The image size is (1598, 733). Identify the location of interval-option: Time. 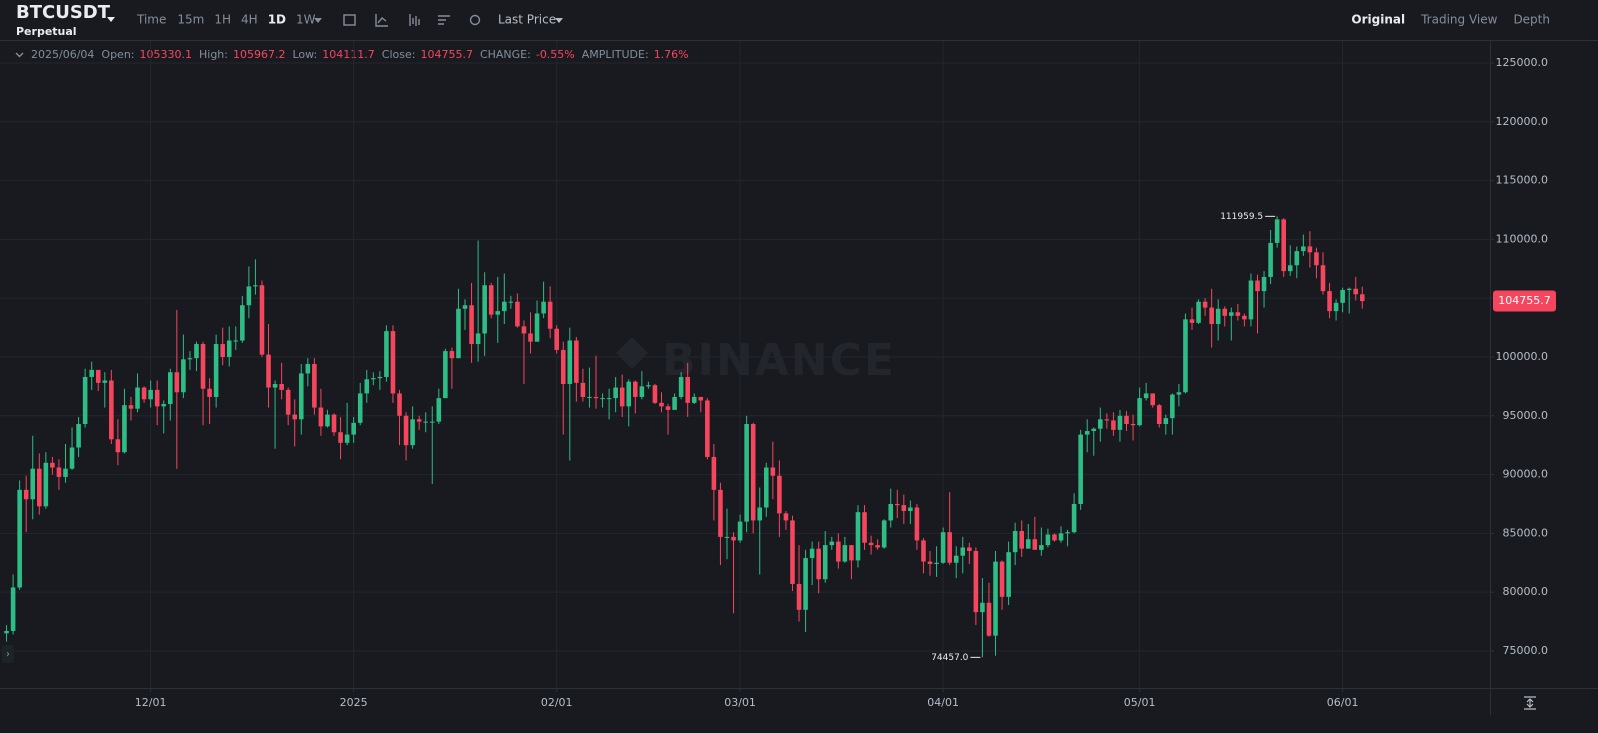
(151, 20).